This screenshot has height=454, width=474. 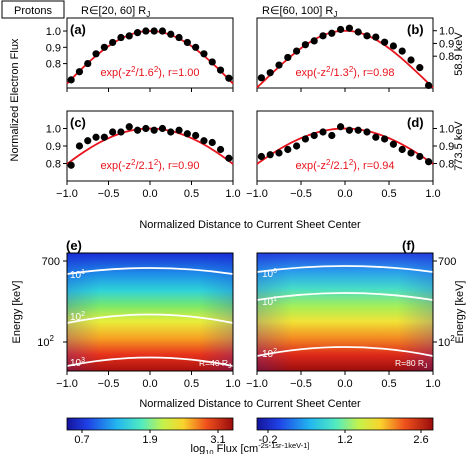 I want to click on panel-e, so click(x=150, y=312).